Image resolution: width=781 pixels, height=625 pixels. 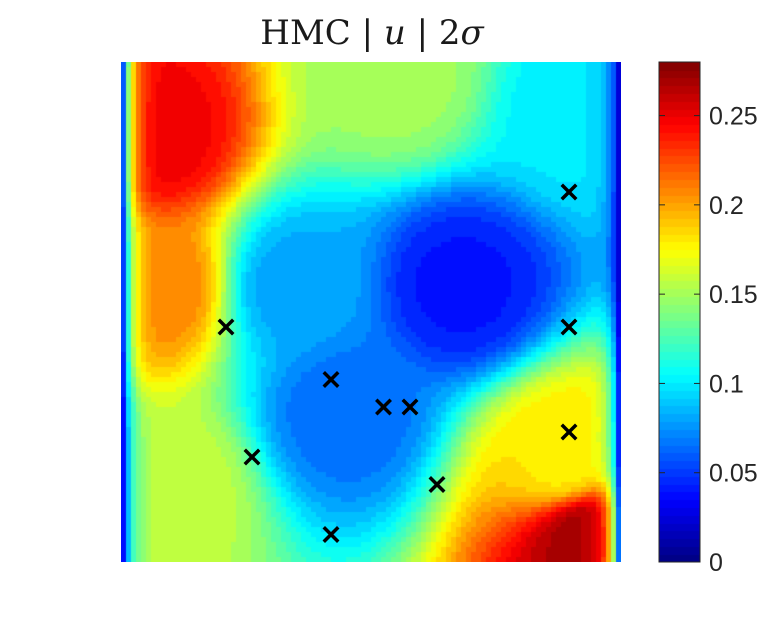 What do you see at coordinates (472, 33) in the screenshot?
I see `title-sigma: σ` at bounding box center [472, 33].